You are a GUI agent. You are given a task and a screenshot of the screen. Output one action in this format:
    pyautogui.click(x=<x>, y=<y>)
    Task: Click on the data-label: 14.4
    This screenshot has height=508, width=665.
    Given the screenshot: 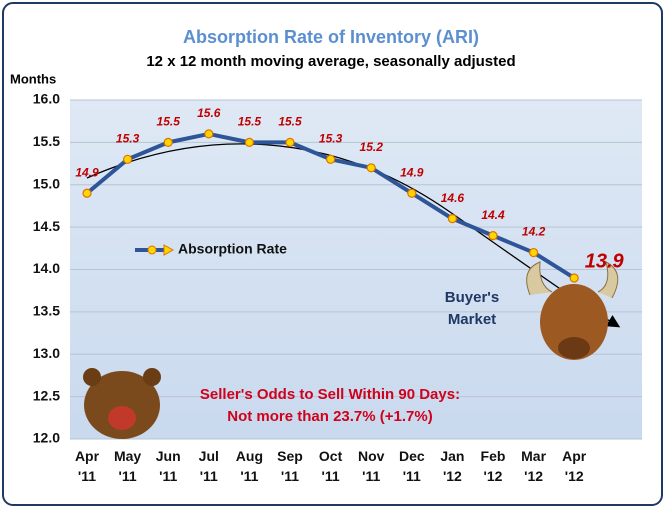 What is the action you would take?
    pyautogui.click(x=493, y=215)
    